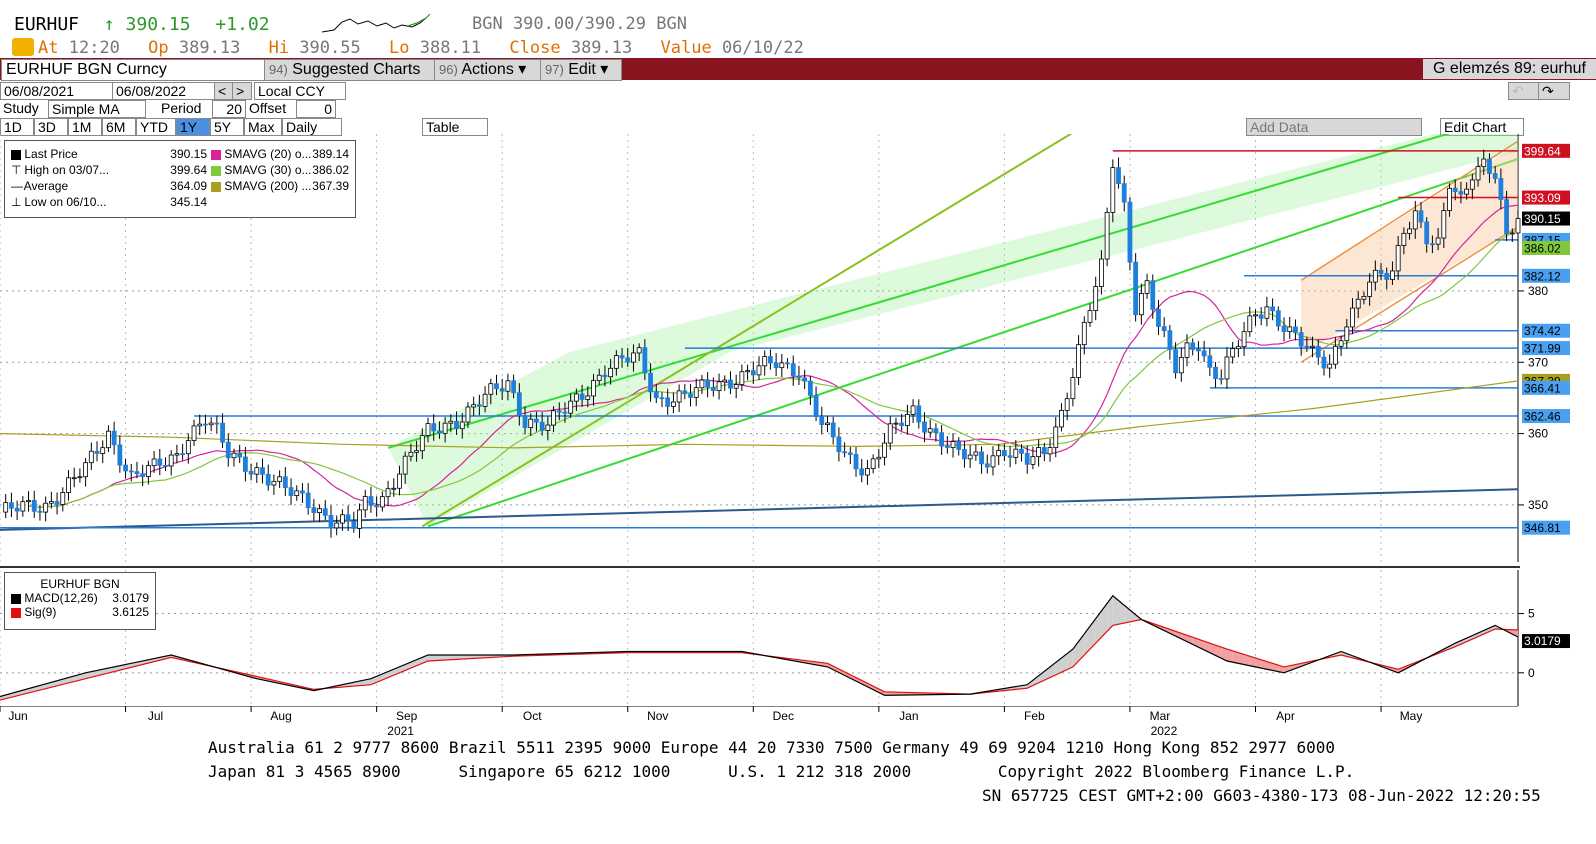  Describe the element at coordinates (489, 70) in the screenshot. I see `actions-button: 96) Actions ▾` at that location.